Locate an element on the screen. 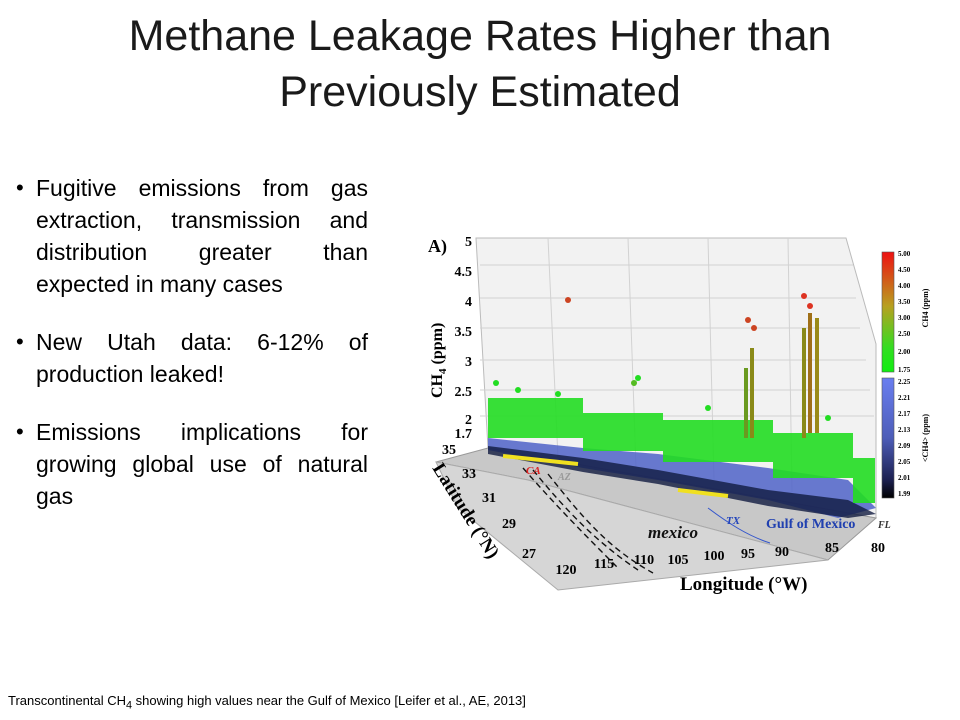 The width and height of the screenshot is (960, 720). ch4-scatter-spikes is located at coordinates (692, 365).